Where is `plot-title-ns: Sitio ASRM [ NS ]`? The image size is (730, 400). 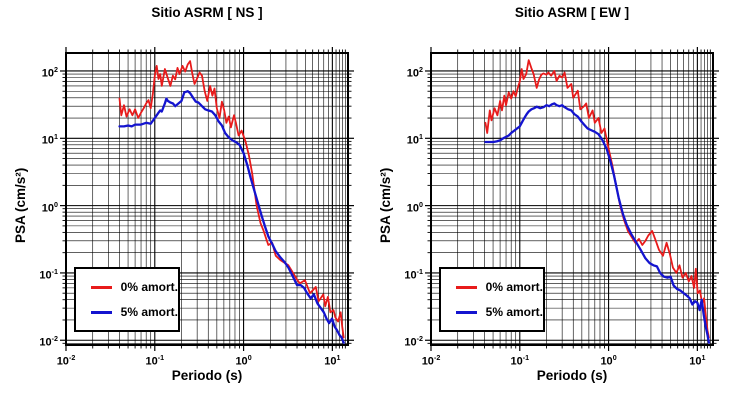 plot-title-ns: Sitio ASRM [ NS ] is located at coordinates (207, 12).